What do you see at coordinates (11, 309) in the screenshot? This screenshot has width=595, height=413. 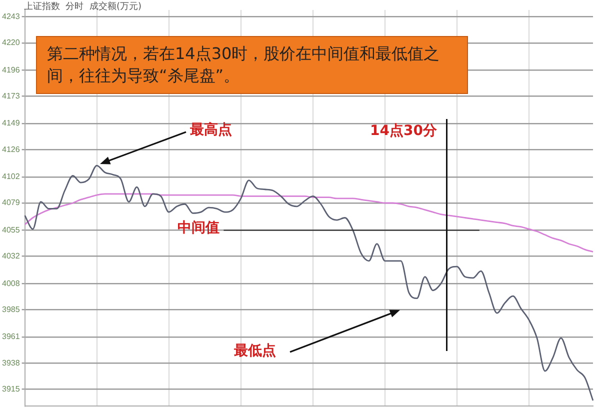 I see `y-tick-label: 3985` at bounding box center [11, 309].